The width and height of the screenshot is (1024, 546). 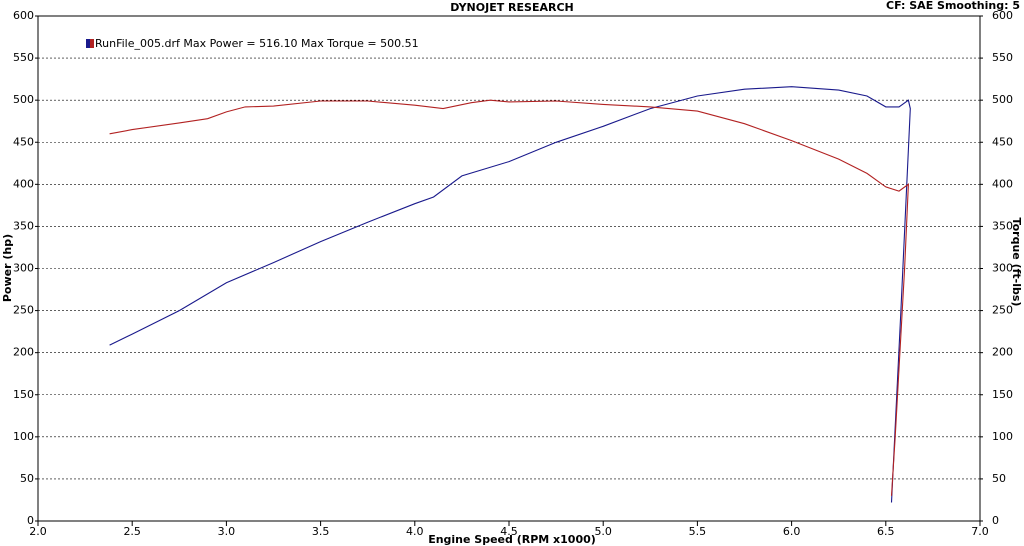 What do you see at coordinates (23, 225) in the screenshot?
I see `y-tick-label: 350` at bounding box center [23, 225].